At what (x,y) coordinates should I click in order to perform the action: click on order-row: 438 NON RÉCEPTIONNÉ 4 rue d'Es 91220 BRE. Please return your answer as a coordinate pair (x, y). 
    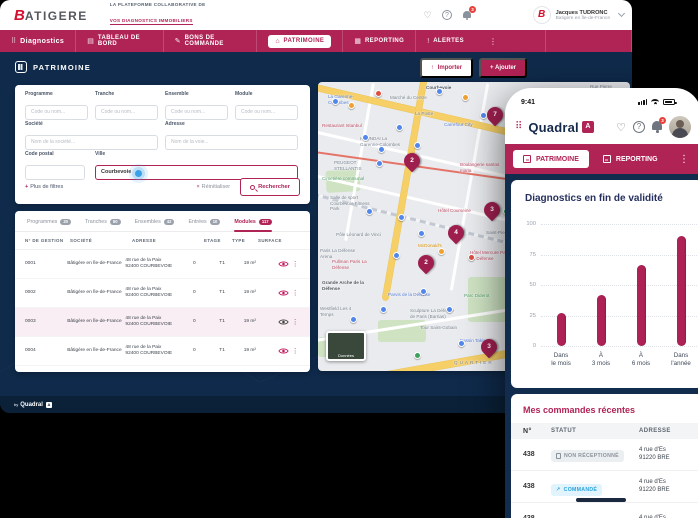
    Looking at the image, I should click on (604, 455).